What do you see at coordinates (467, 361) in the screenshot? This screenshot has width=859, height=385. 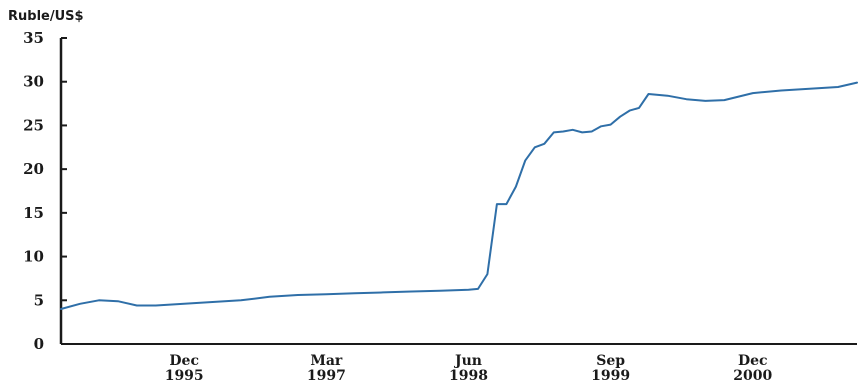 I see `x-tick-label-month: Jun` at bounding box center [467, 361].